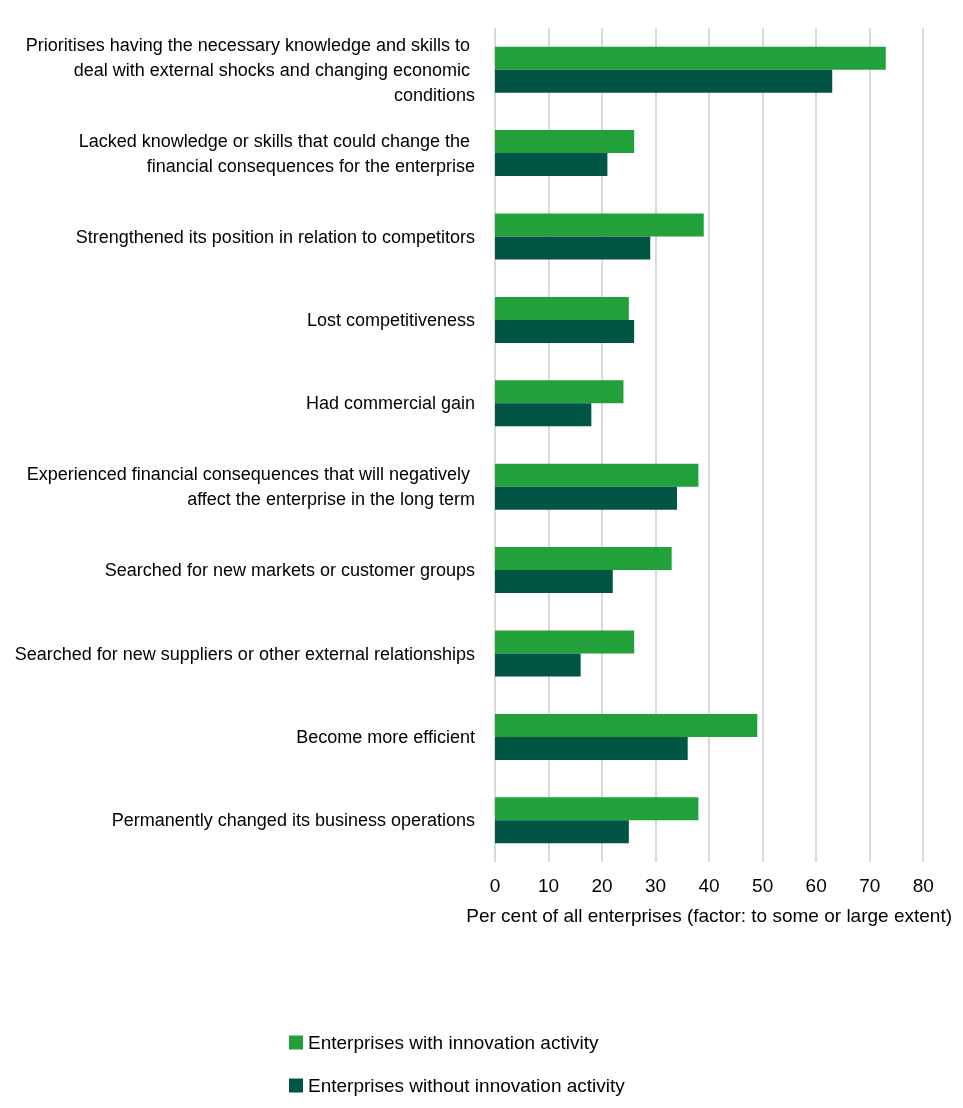 This screenshot has width=963, height=1108. I want to click on y-tick-label: Had commercial gain, so click(390, 403).